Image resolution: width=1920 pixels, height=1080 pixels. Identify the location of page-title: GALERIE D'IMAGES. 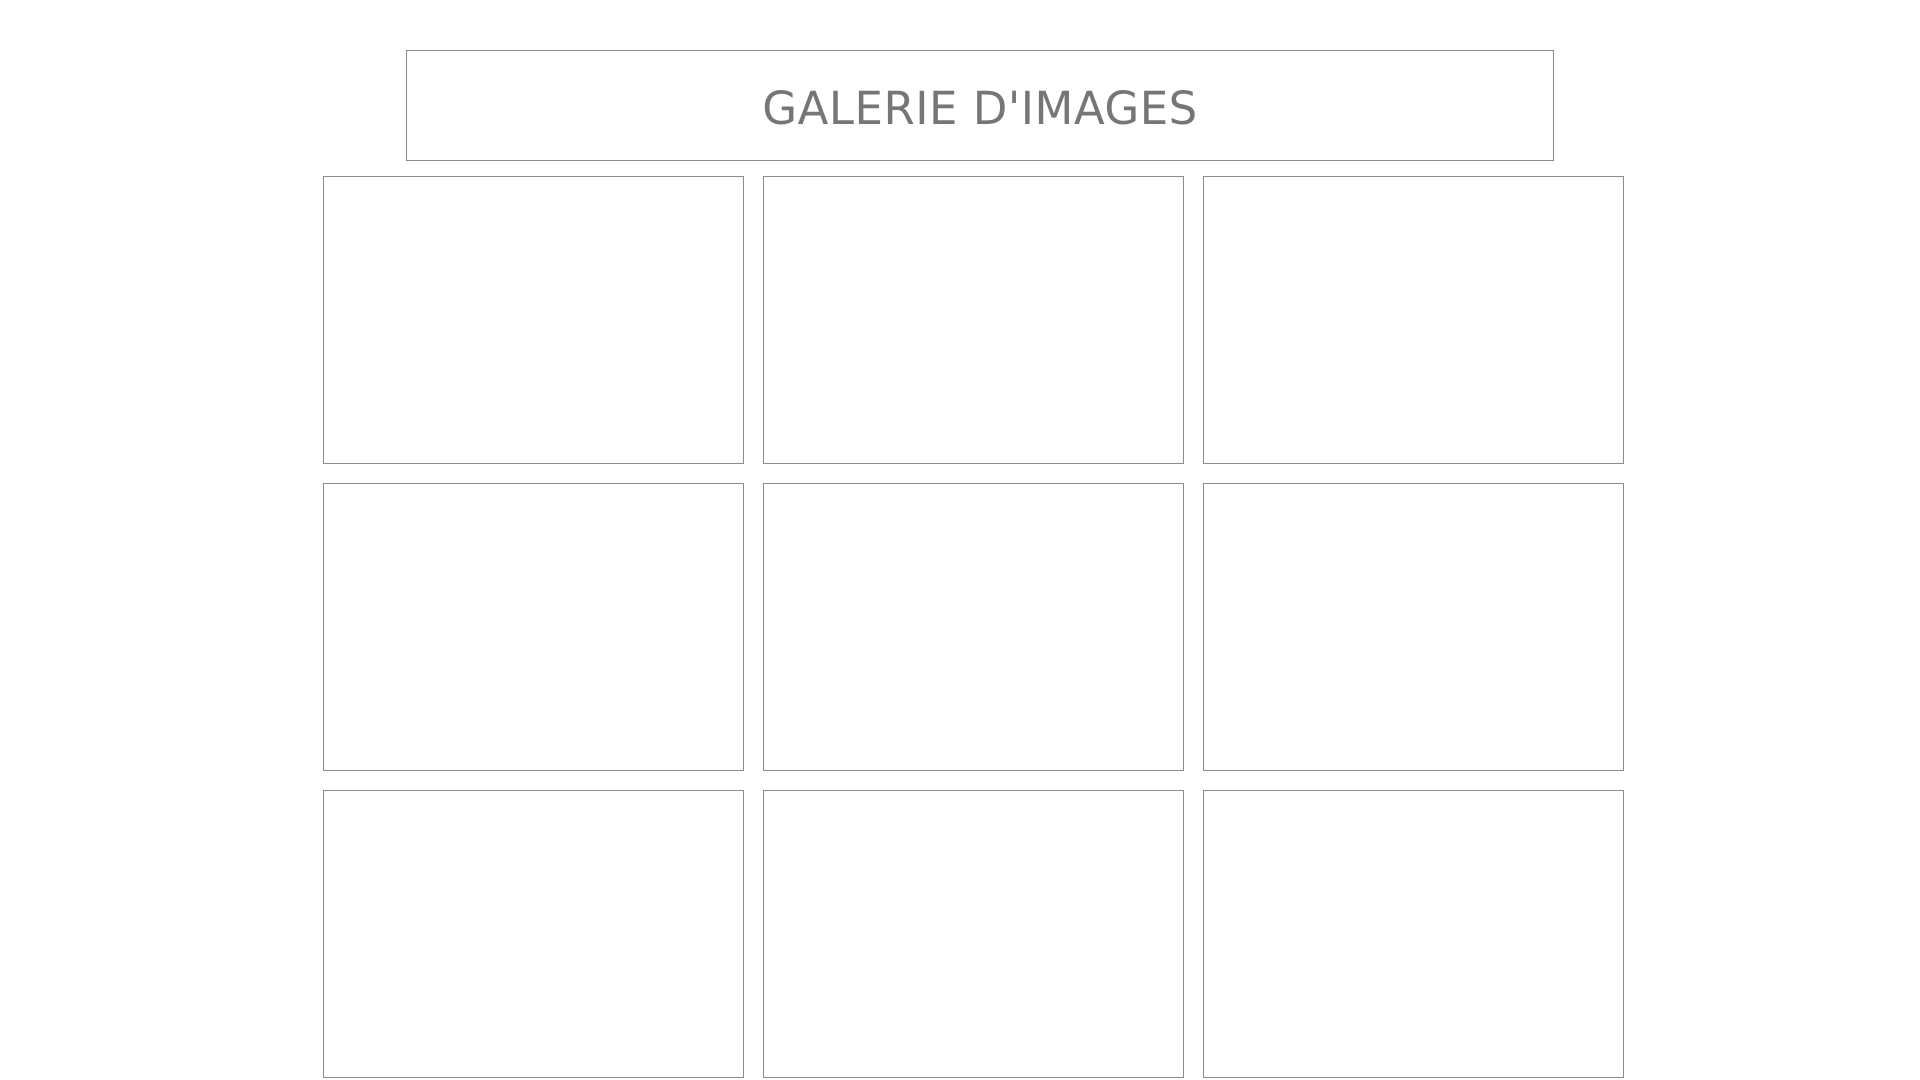
(980, 108).